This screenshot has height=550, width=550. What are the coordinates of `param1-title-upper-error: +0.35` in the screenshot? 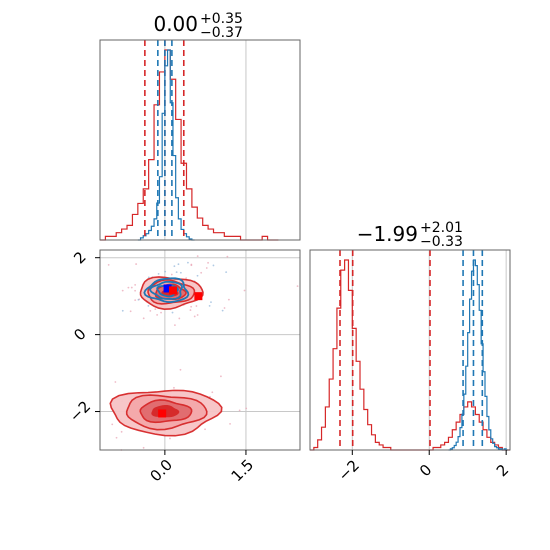 It's located at (221, 19).